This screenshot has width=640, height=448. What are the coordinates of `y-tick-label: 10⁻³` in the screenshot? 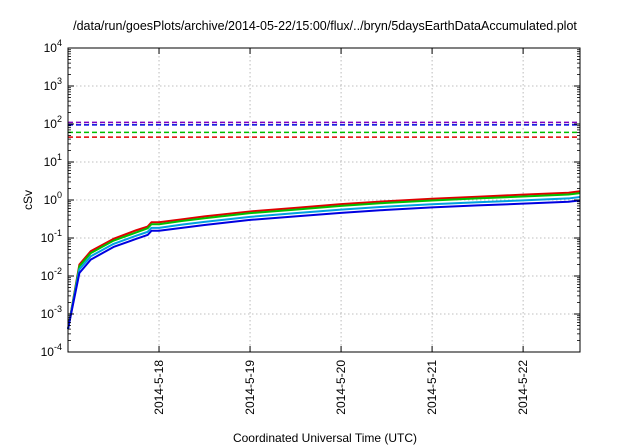 It's located at (51, 312).